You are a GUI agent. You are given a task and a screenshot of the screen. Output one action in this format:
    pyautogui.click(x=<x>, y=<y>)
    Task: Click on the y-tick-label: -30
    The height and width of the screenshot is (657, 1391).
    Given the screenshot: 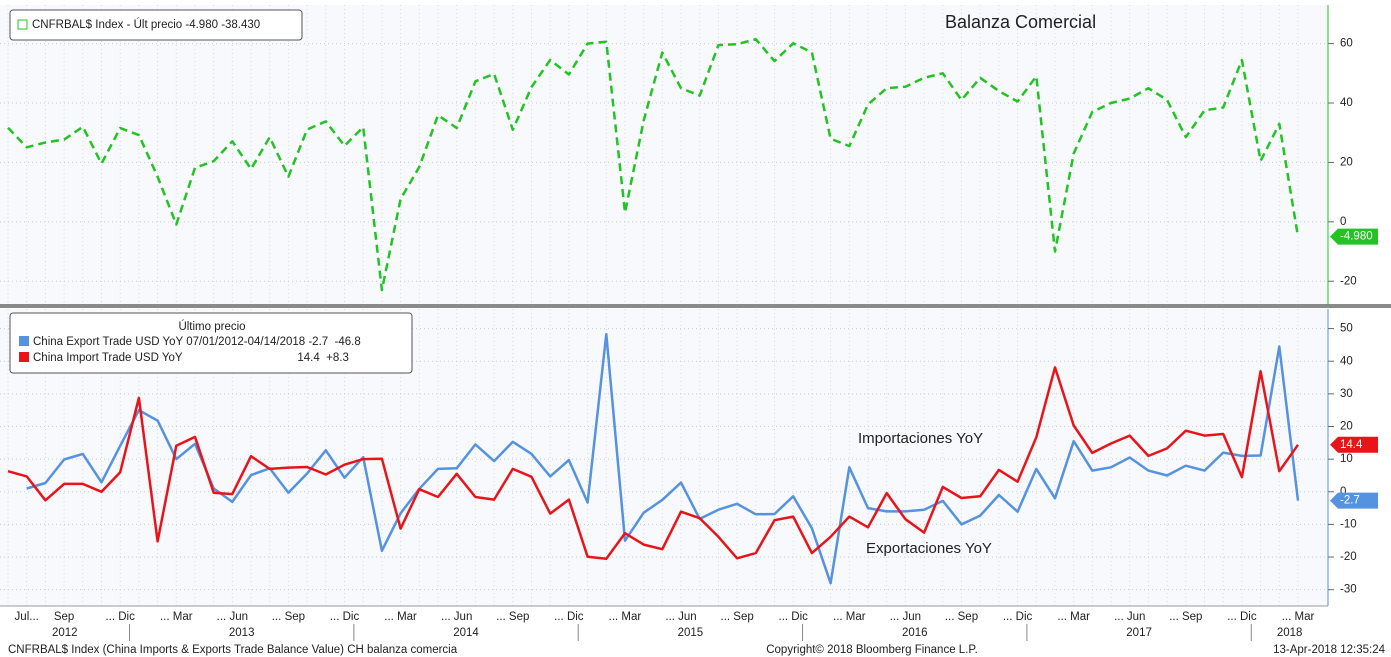 What is the action you would take?
    pyautogui.click(x=1348, y=590)
    